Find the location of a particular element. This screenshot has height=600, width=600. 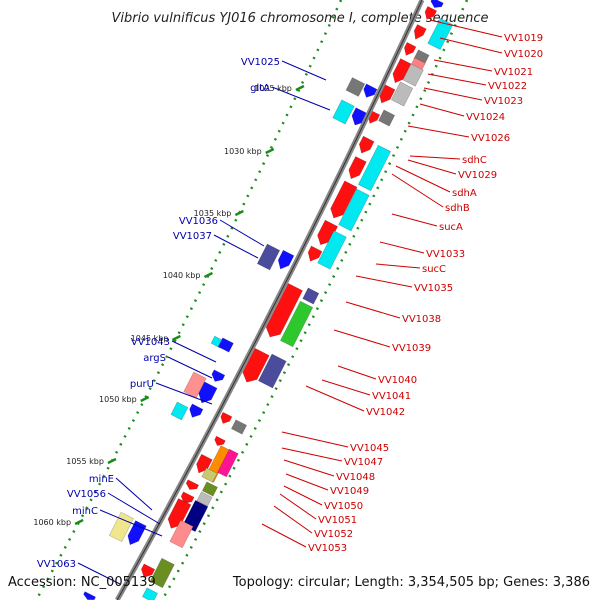

right-gene-label: VV1022 is located at coordinates (507, 86).